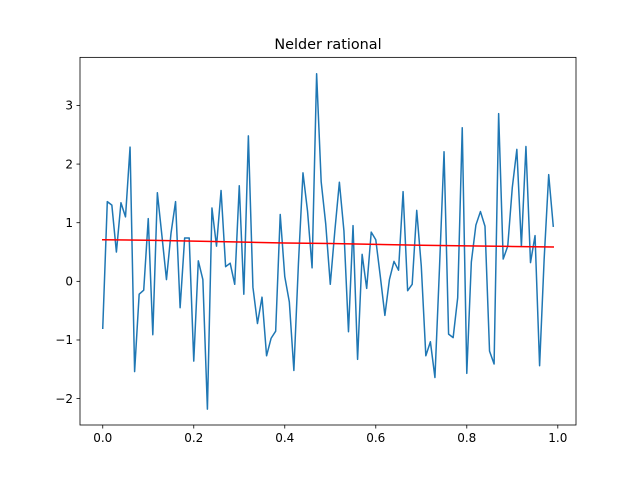 The image size is (640, 483). What do you see at coordinates (557, 438) in the screenshot?
I see `x-tick-label: 1.0` at bounding box center [557, 438].